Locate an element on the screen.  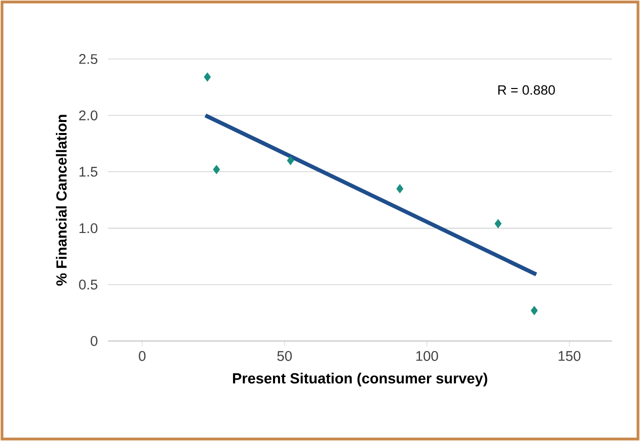
x-tick-label: 150 is located at coordinates (569, 356).